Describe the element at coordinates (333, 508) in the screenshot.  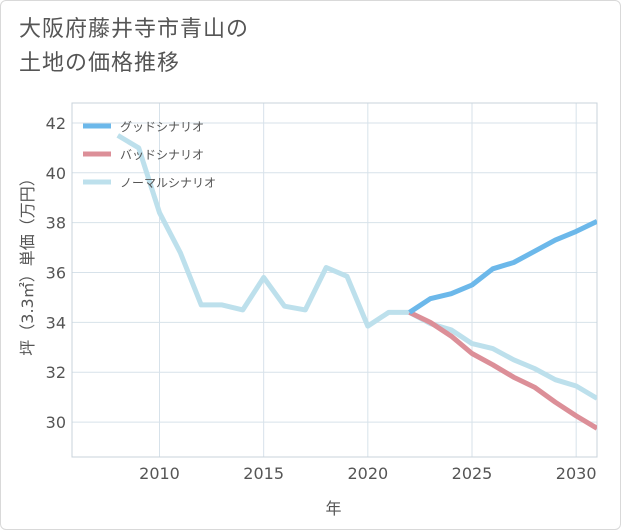
I see `x-axis-title: 年` at that location.